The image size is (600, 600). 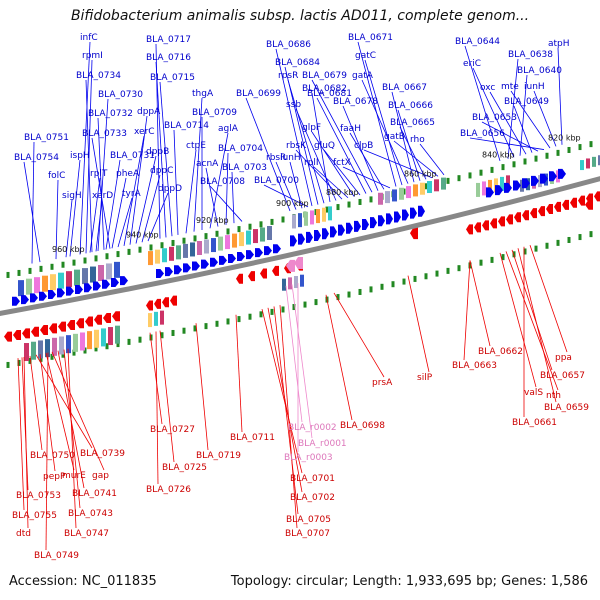 What do you see at coordinates (102, 454) in the screenshot?
I see `reverse-gene-label: BLA_0739` at bounding box center [102, 454].